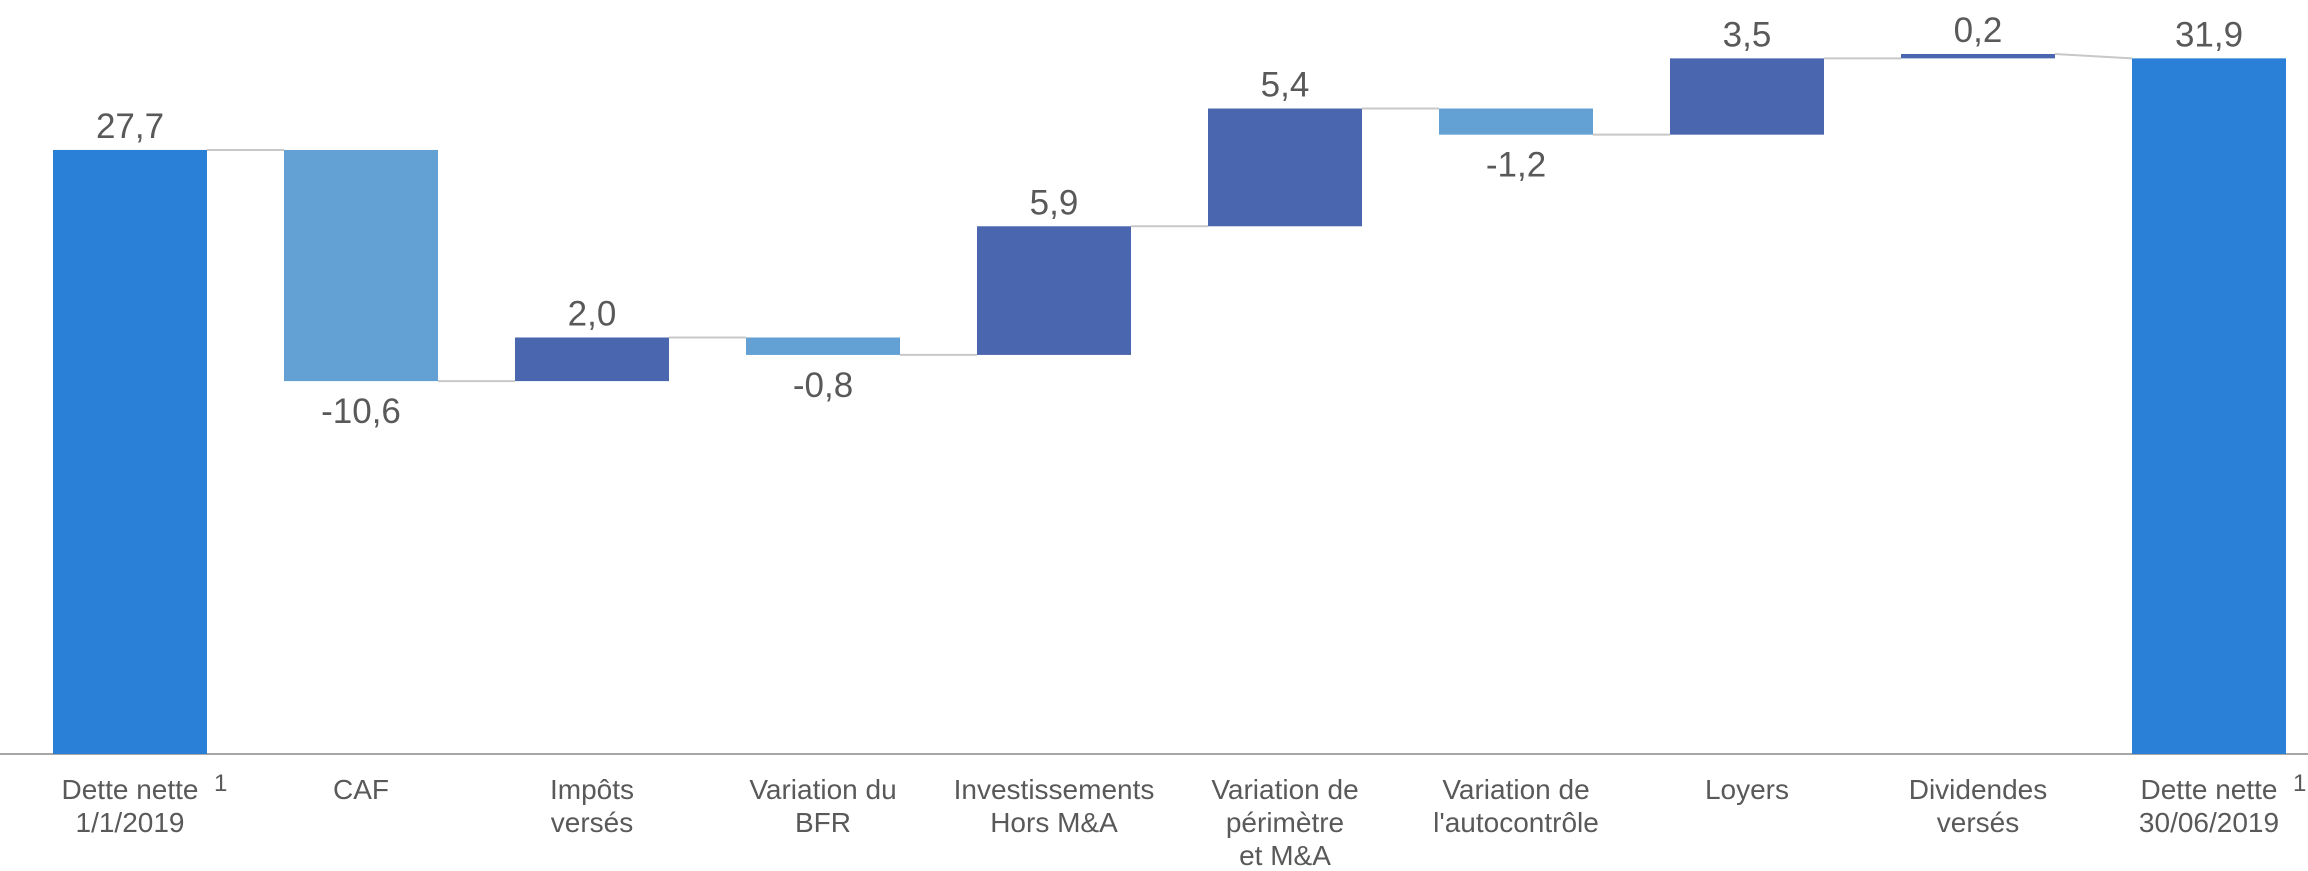 Image resolution: width=2308 pixels, height=871 pixels. I want to click on x-tick-label: 30/06/2019, so click(2209, 822).